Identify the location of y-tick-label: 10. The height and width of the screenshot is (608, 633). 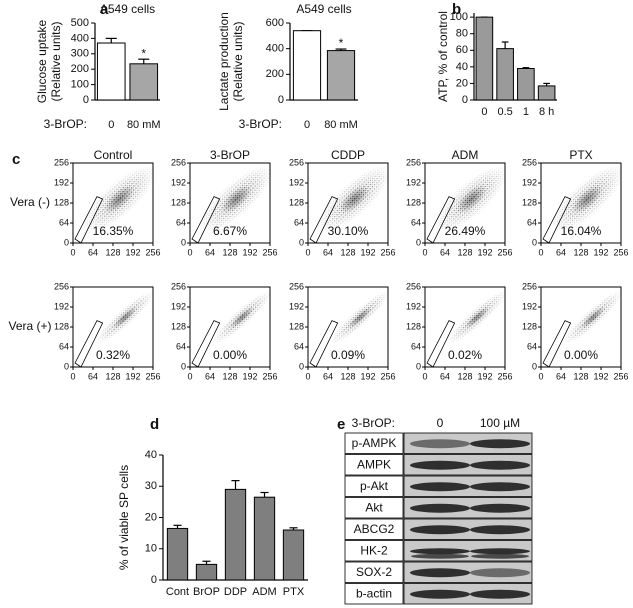
(151, 549).